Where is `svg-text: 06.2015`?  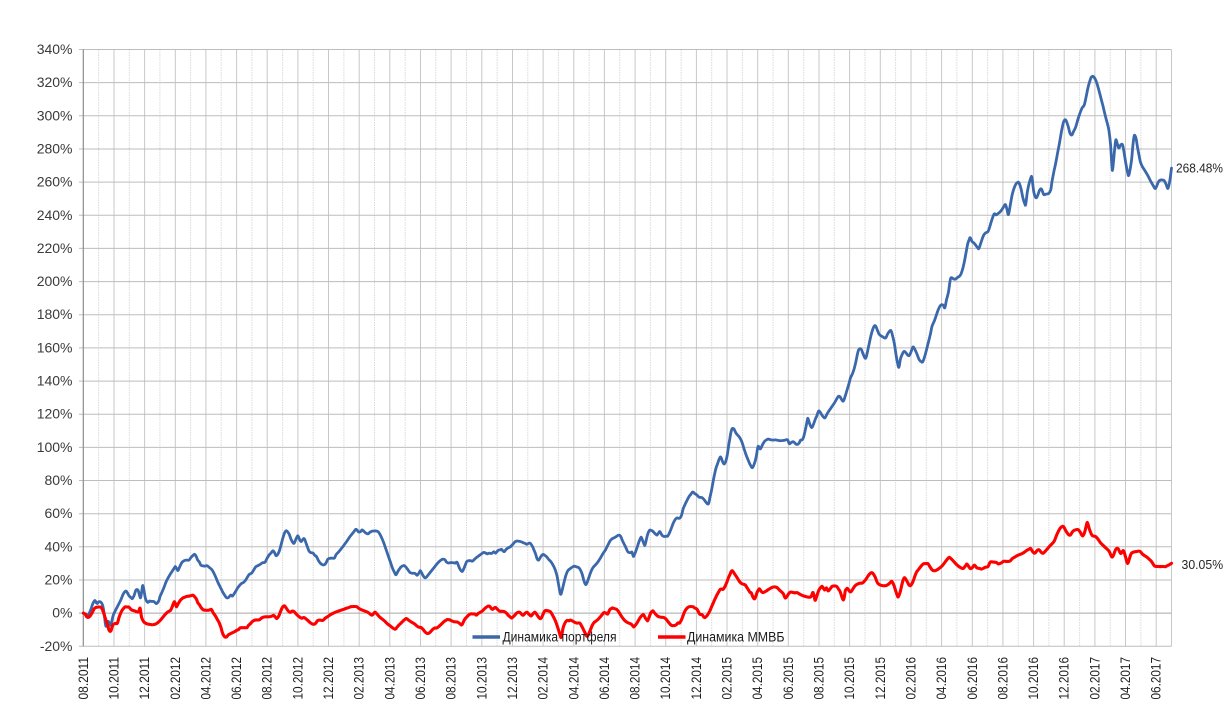
svg-text: 06.2015 is located at coordinates (788, 678).